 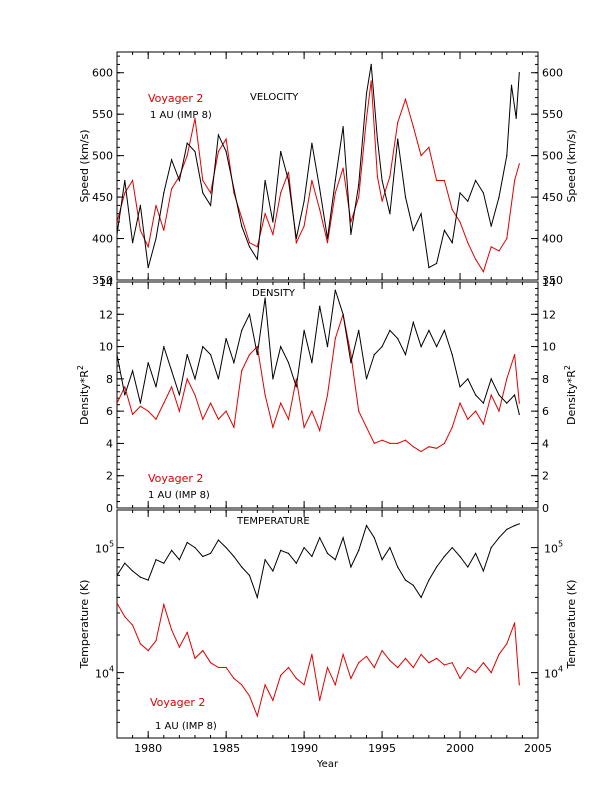 What do you see at coordinates (553, 548) in the screenshot?
I see `y-tick-label-right: 10 5` at bounding box center [553, 548].